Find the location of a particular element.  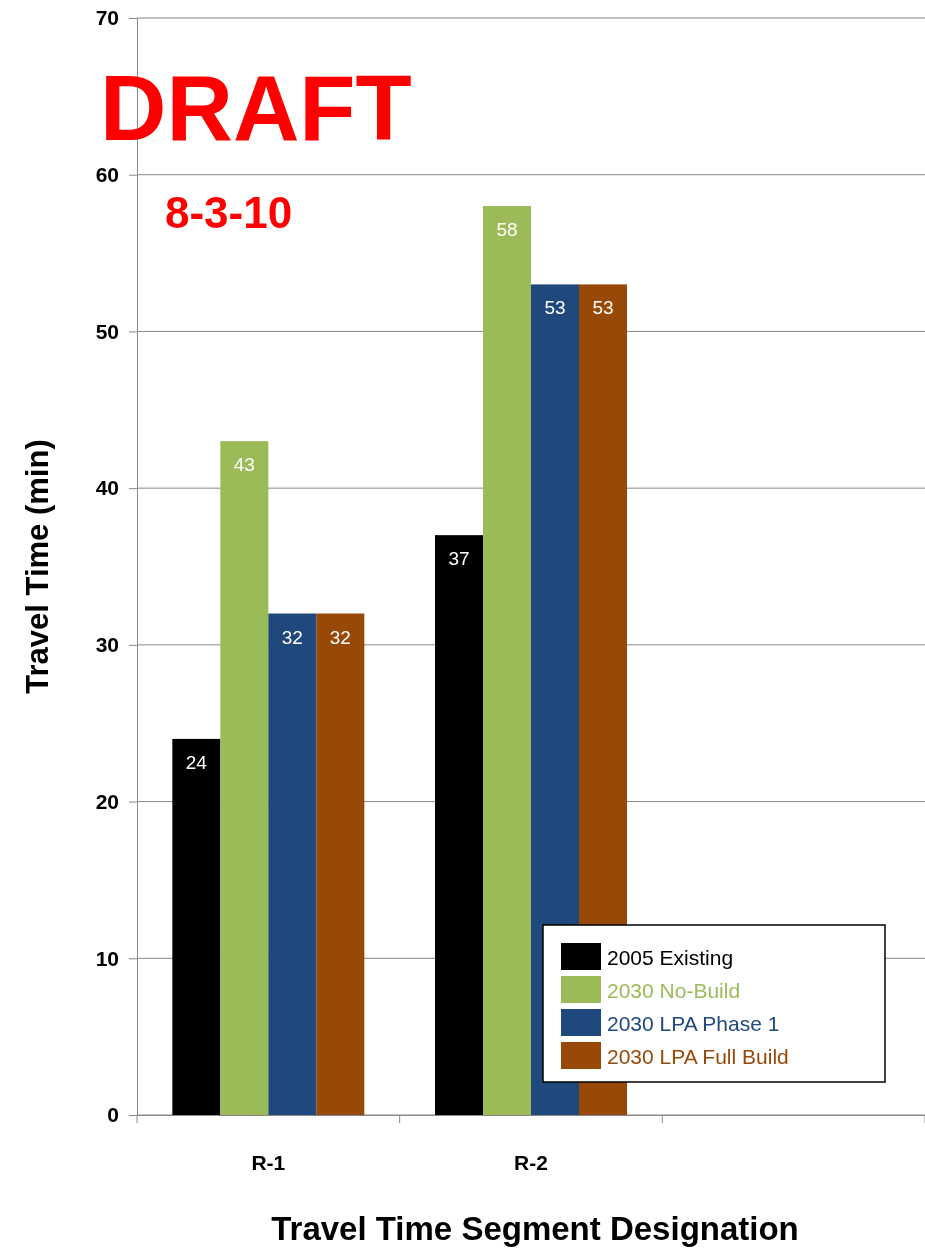

annotation: 8-3-10 is located at coordinates (229, 212).